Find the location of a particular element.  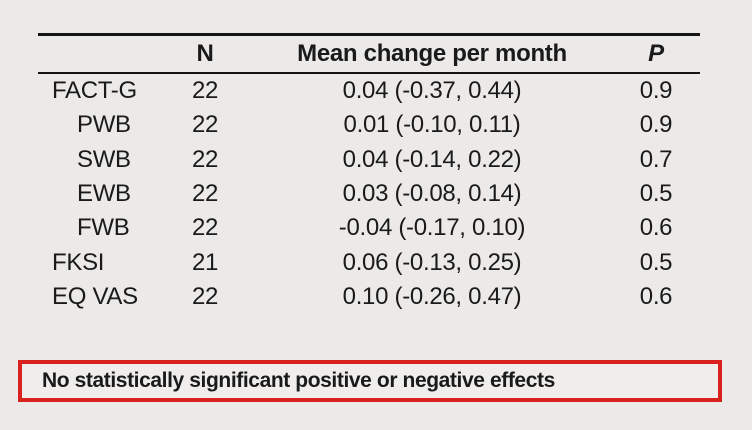

row-label: FWB is located at coordinates (103, 228).